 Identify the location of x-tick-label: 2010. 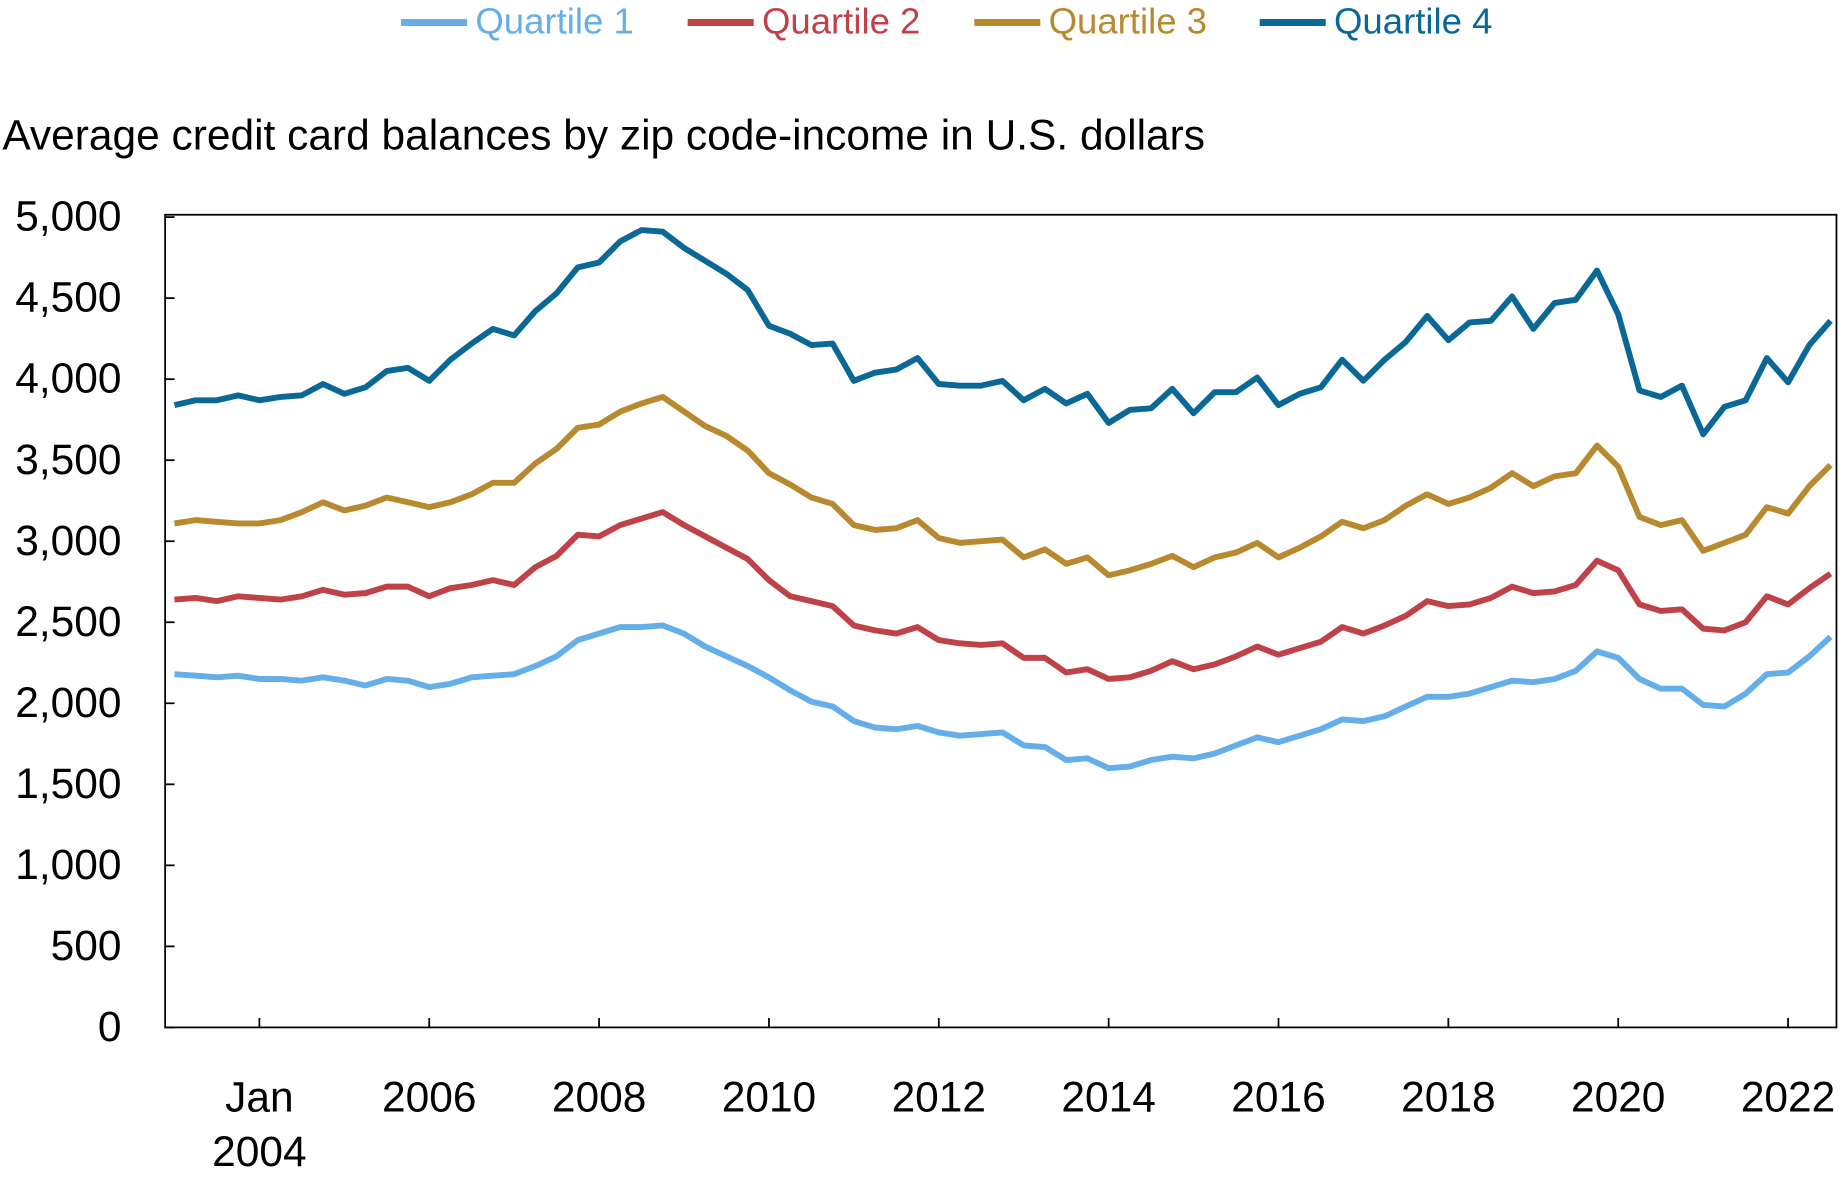
(769, 1097).